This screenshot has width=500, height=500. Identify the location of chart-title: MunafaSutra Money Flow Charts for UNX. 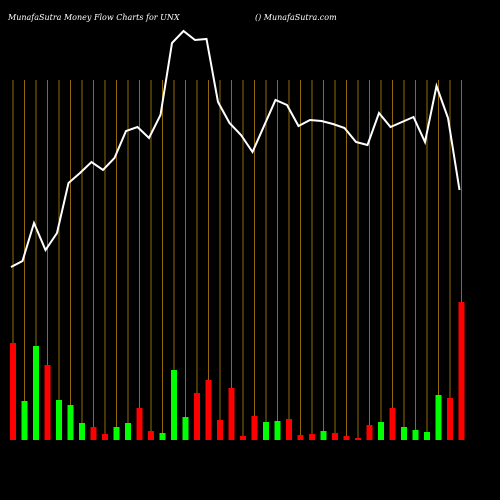
(93, 17).